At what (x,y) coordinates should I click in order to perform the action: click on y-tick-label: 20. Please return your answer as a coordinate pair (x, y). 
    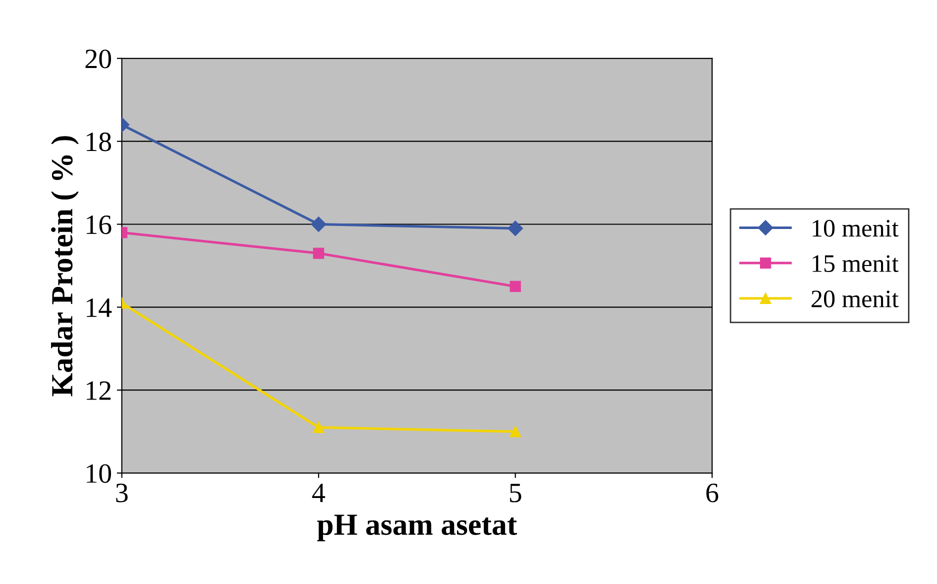
    Looking at the image, I should click on (99, 59).